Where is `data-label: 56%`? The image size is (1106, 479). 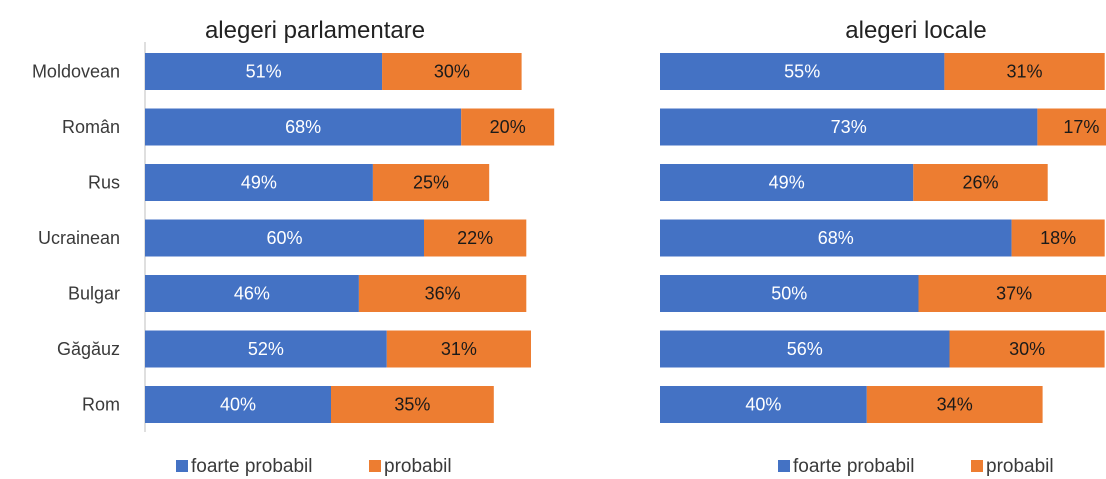 data-label: 56% is located at coordinates (805, 349).